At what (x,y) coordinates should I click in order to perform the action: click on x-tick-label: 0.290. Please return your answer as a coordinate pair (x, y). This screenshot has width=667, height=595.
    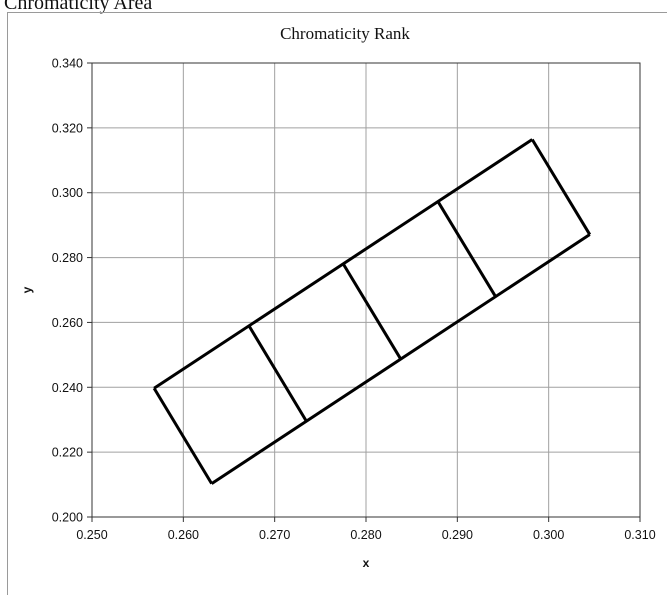
    Looking at the image, I should click on (457, 535).